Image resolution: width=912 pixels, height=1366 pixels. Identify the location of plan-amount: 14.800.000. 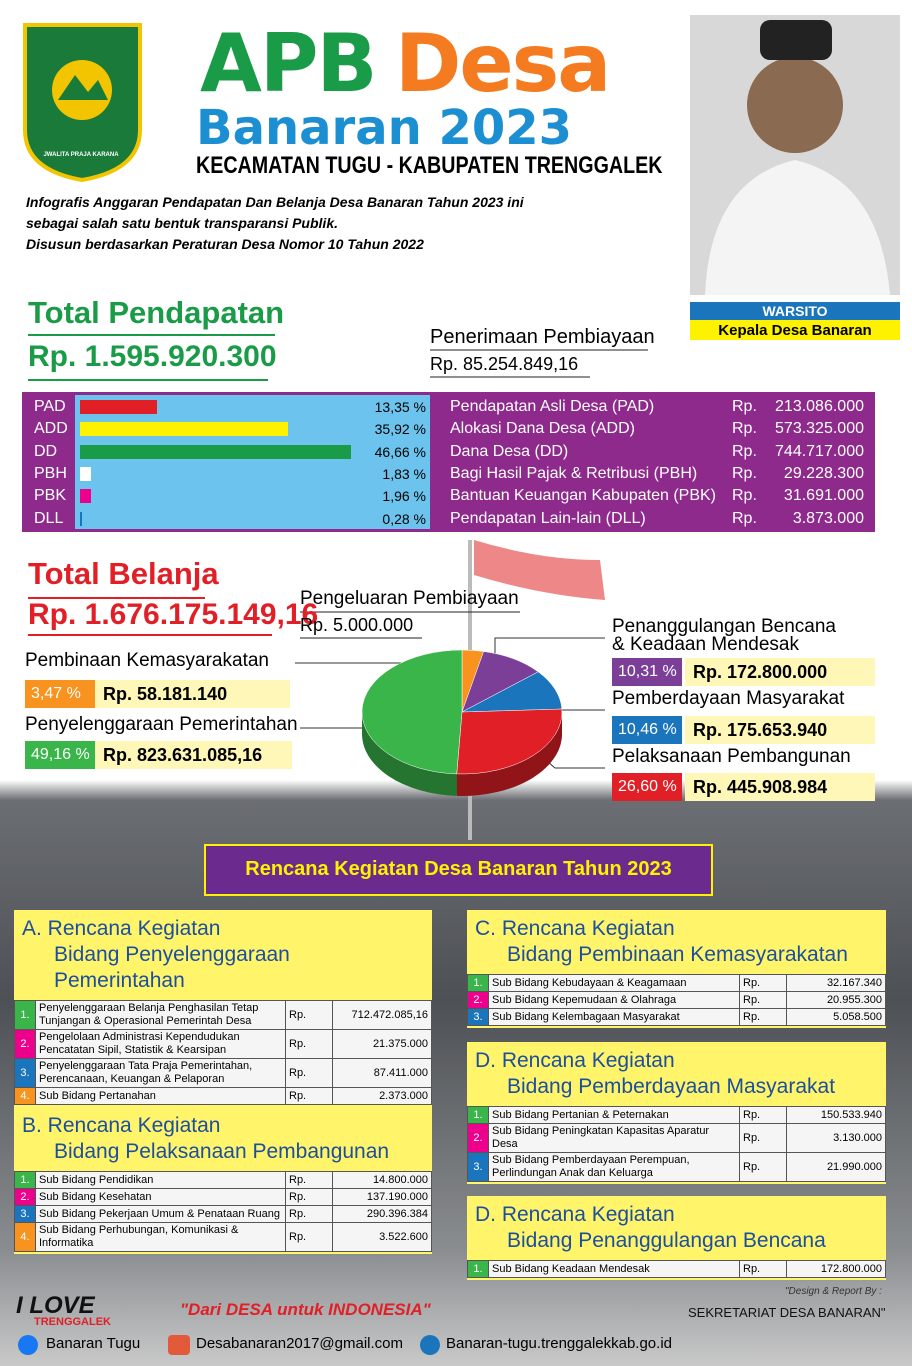
(382, 1180).